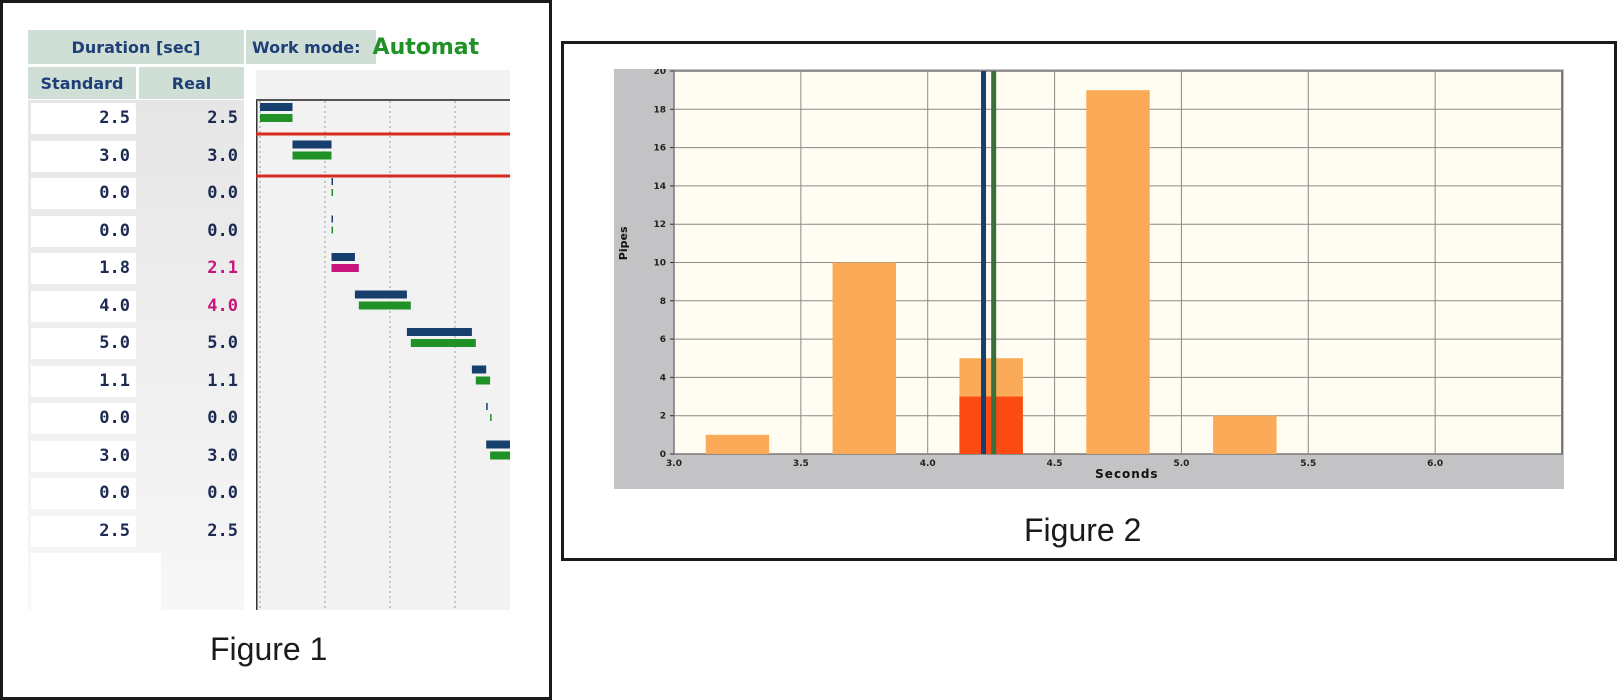  I want to click on y-tick-label: 14, so click(659, 187).